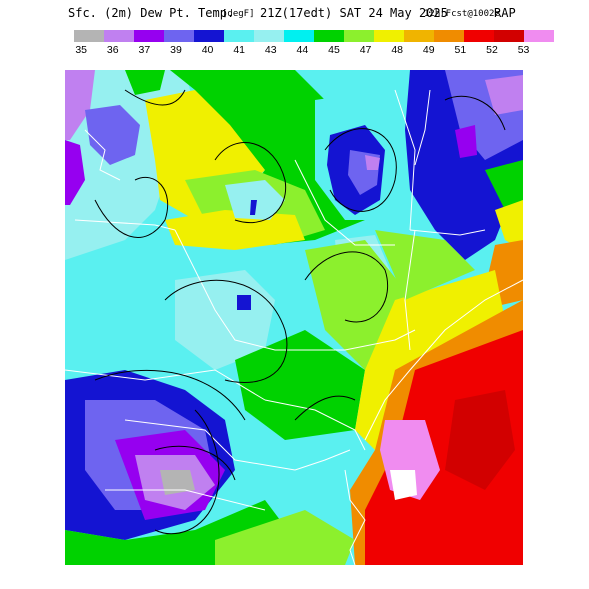 The height and width of the screenshot is (589, 589). What do you see at coordinates (302, 50) in the screenshot?
I see `legend-tick-label: 44` at bounding box center [302, 50].